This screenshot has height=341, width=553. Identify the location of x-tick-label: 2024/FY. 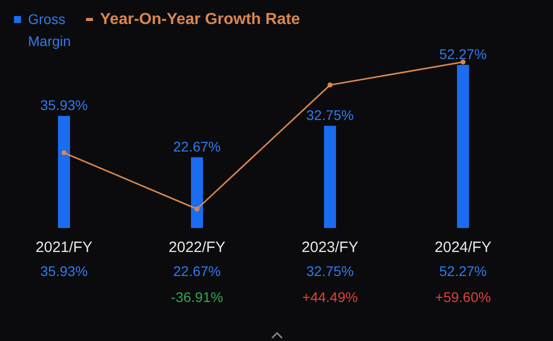
(463, 247).